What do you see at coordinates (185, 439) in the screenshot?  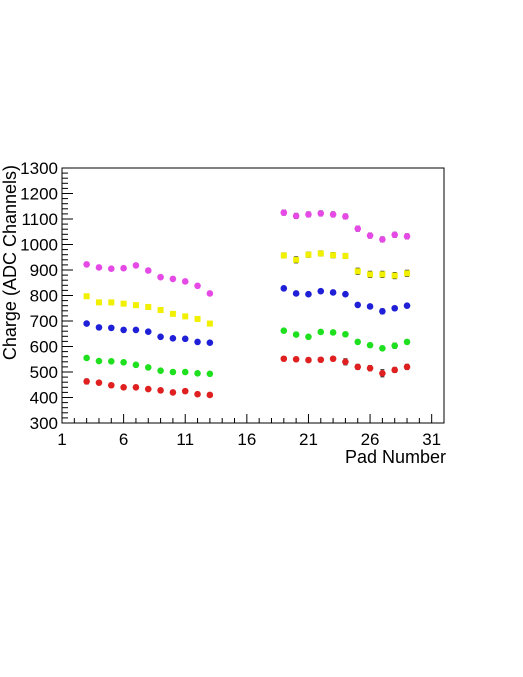 I see `x-tick-label: 11` at bounding box center [185, 439].